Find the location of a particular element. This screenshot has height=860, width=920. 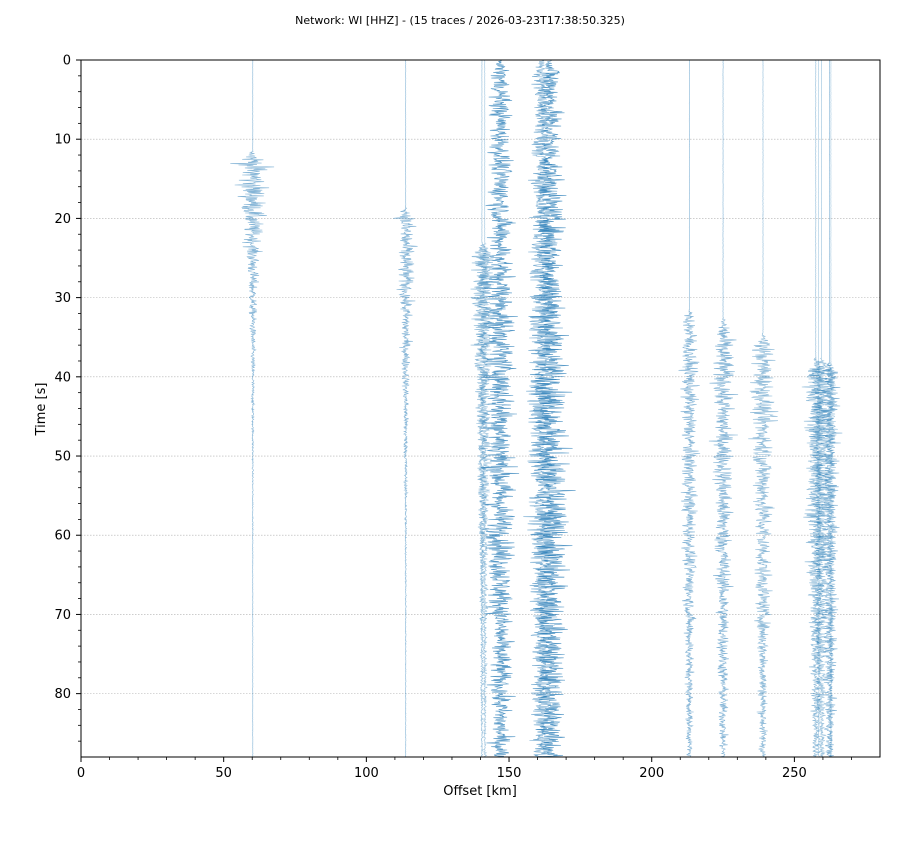

x-tick-label: 0 is located at coordinates (81, 773).